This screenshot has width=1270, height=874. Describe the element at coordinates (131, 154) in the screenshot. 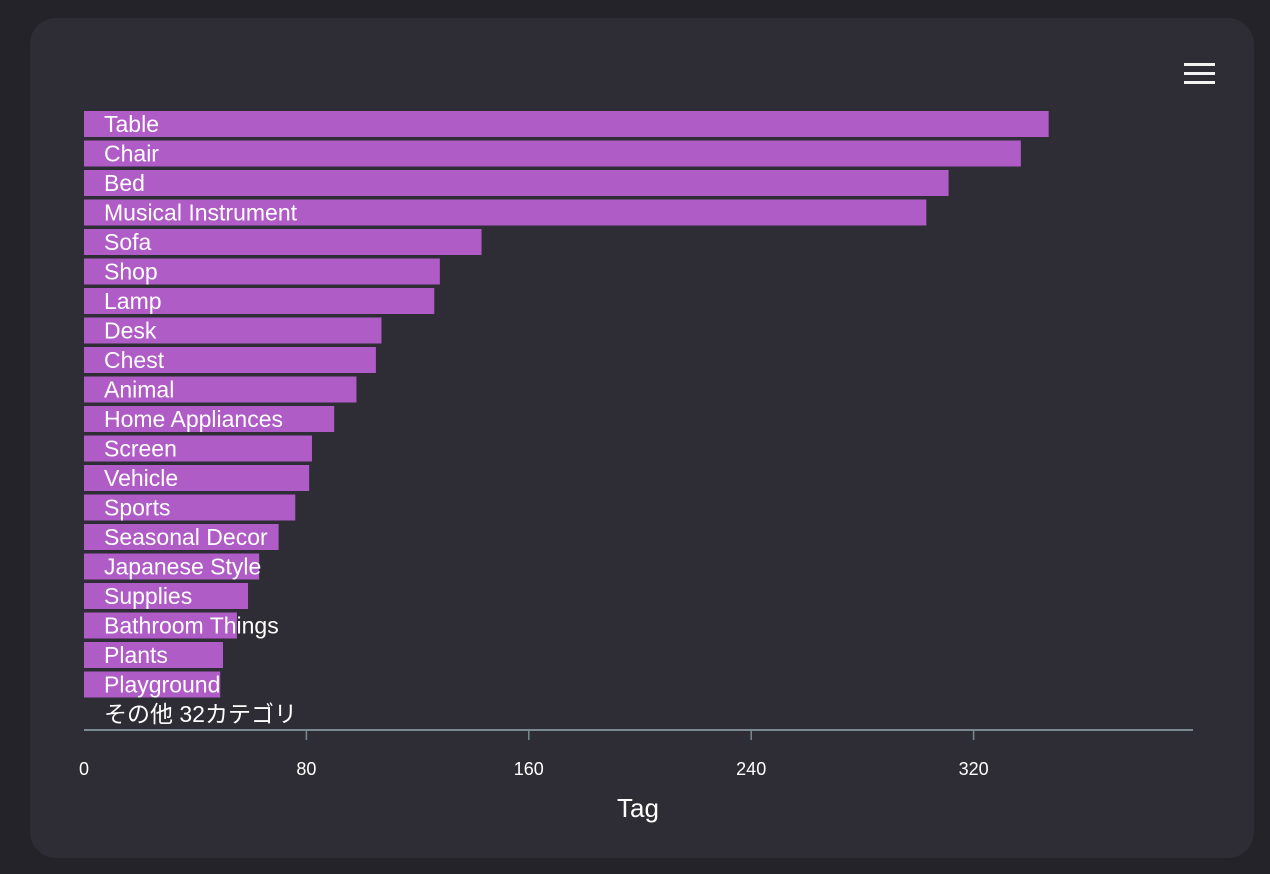

I see `bar-label: Chair` at that location.